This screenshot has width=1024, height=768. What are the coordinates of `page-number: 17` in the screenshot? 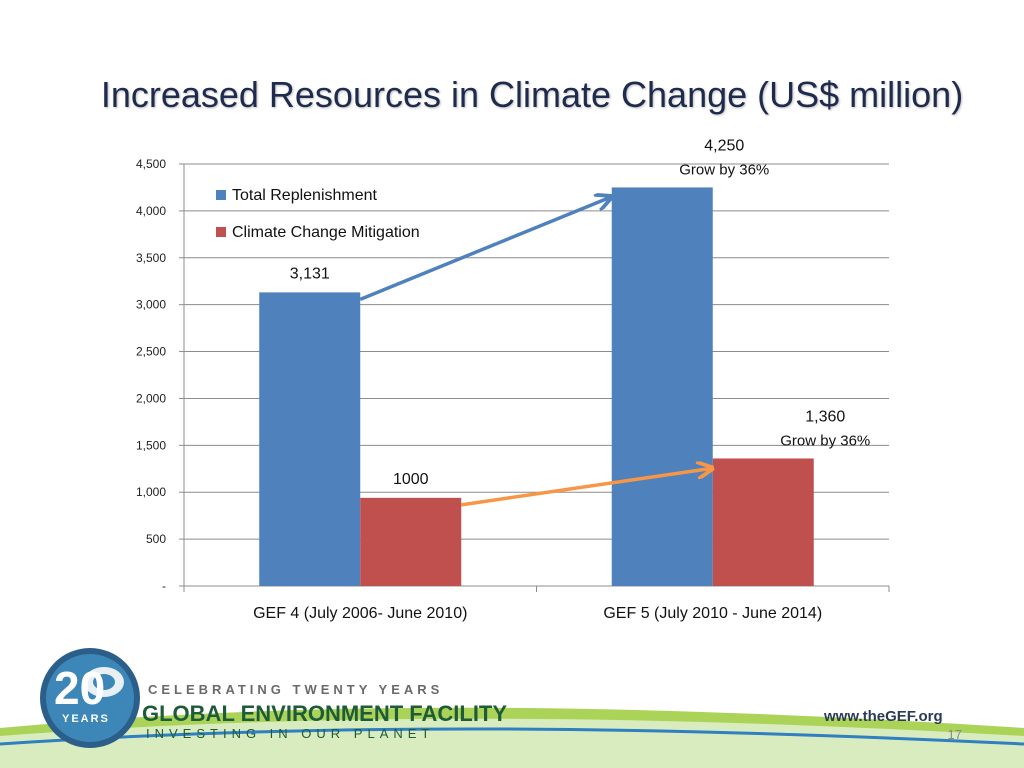 It's located at (954, 734).